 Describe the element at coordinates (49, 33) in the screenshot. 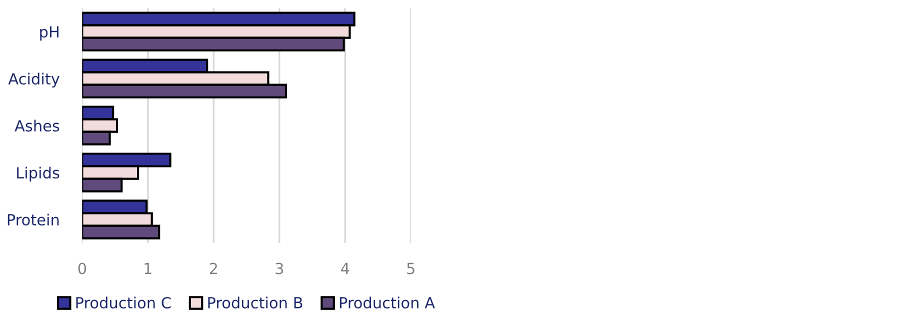

I see `y-tick-label: pH` at that location.